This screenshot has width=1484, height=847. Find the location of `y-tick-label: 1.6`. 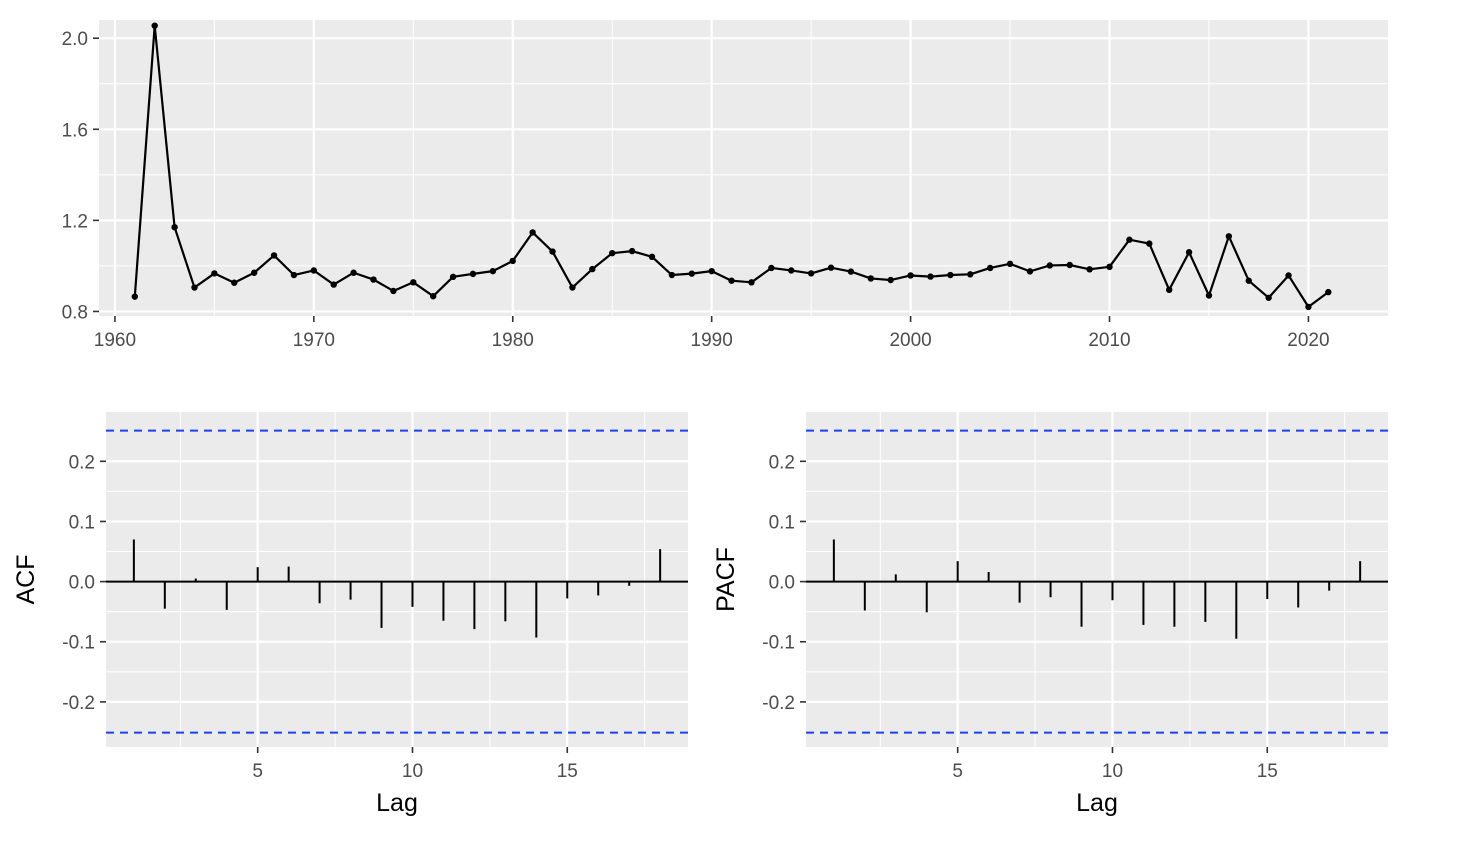

y-tick-label: 1.6 is located at coordinates (75, 130).